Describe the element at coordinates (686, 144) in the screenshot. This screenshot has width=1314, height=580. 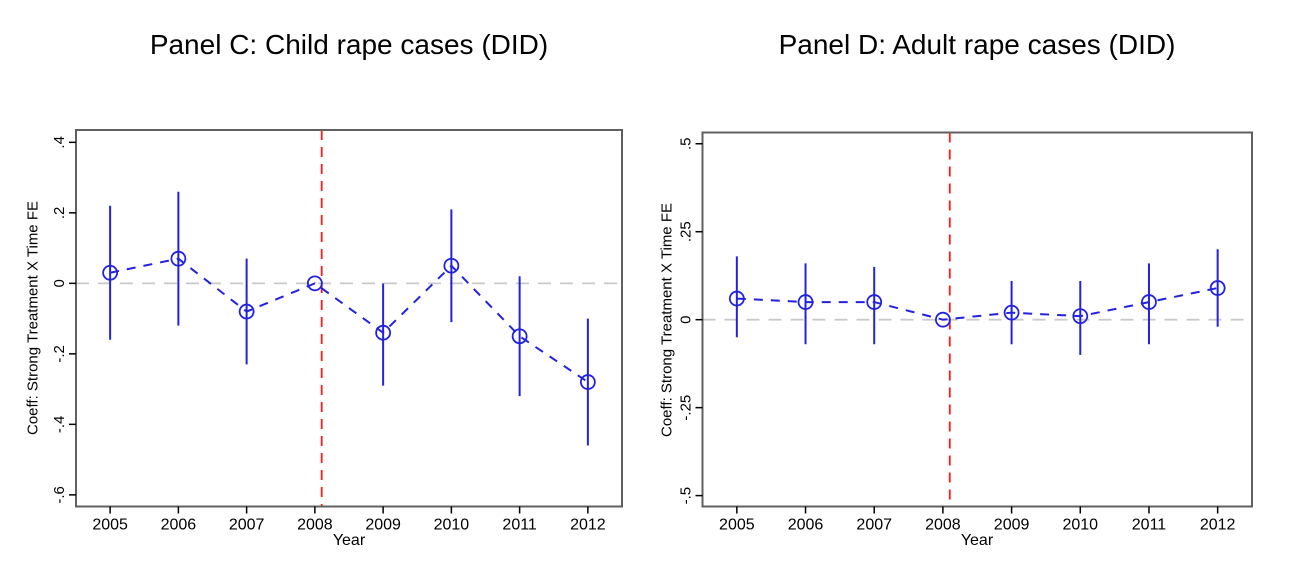
I see `y-tick-label: .5` at that location.